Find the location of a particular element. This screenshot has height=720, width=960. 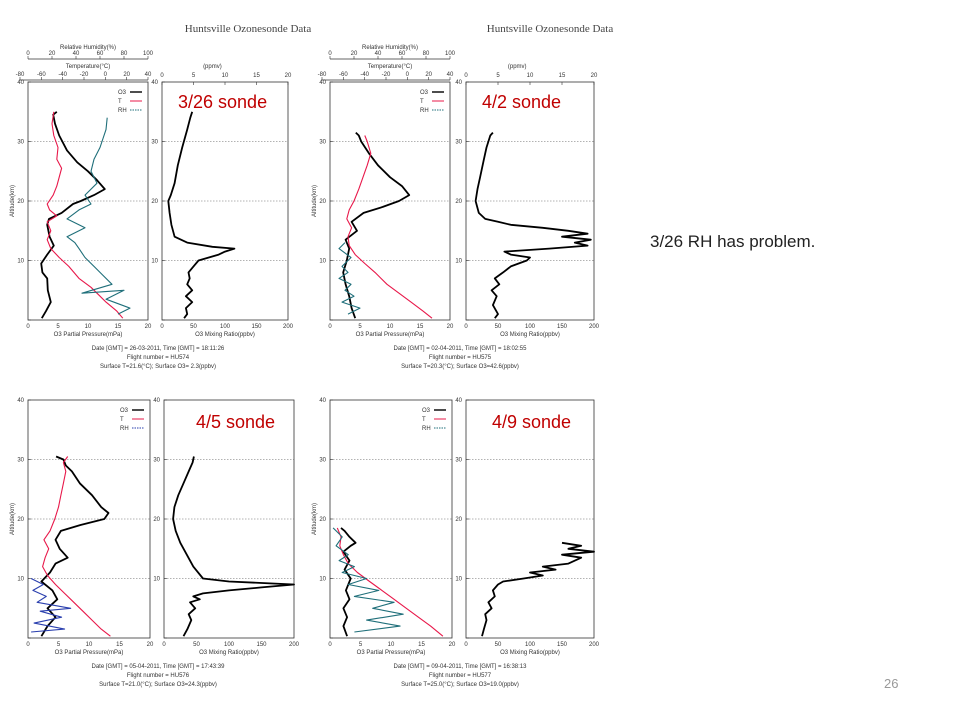

page-number: 26 is located at coordinates (891, 683).